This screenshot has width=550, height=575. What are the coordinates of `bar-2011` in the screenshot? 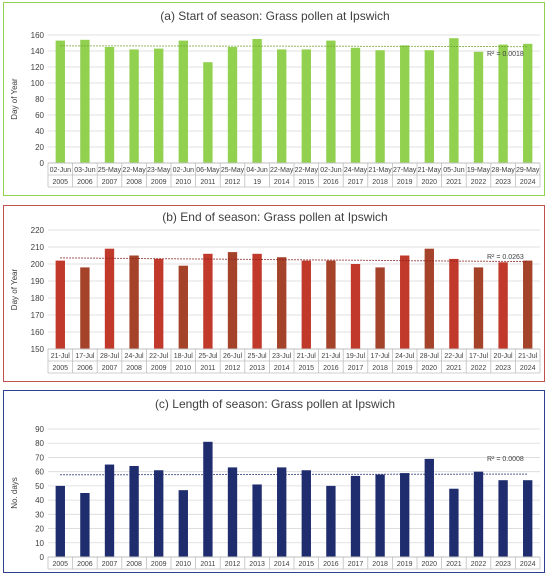 It's located at (208, 301).